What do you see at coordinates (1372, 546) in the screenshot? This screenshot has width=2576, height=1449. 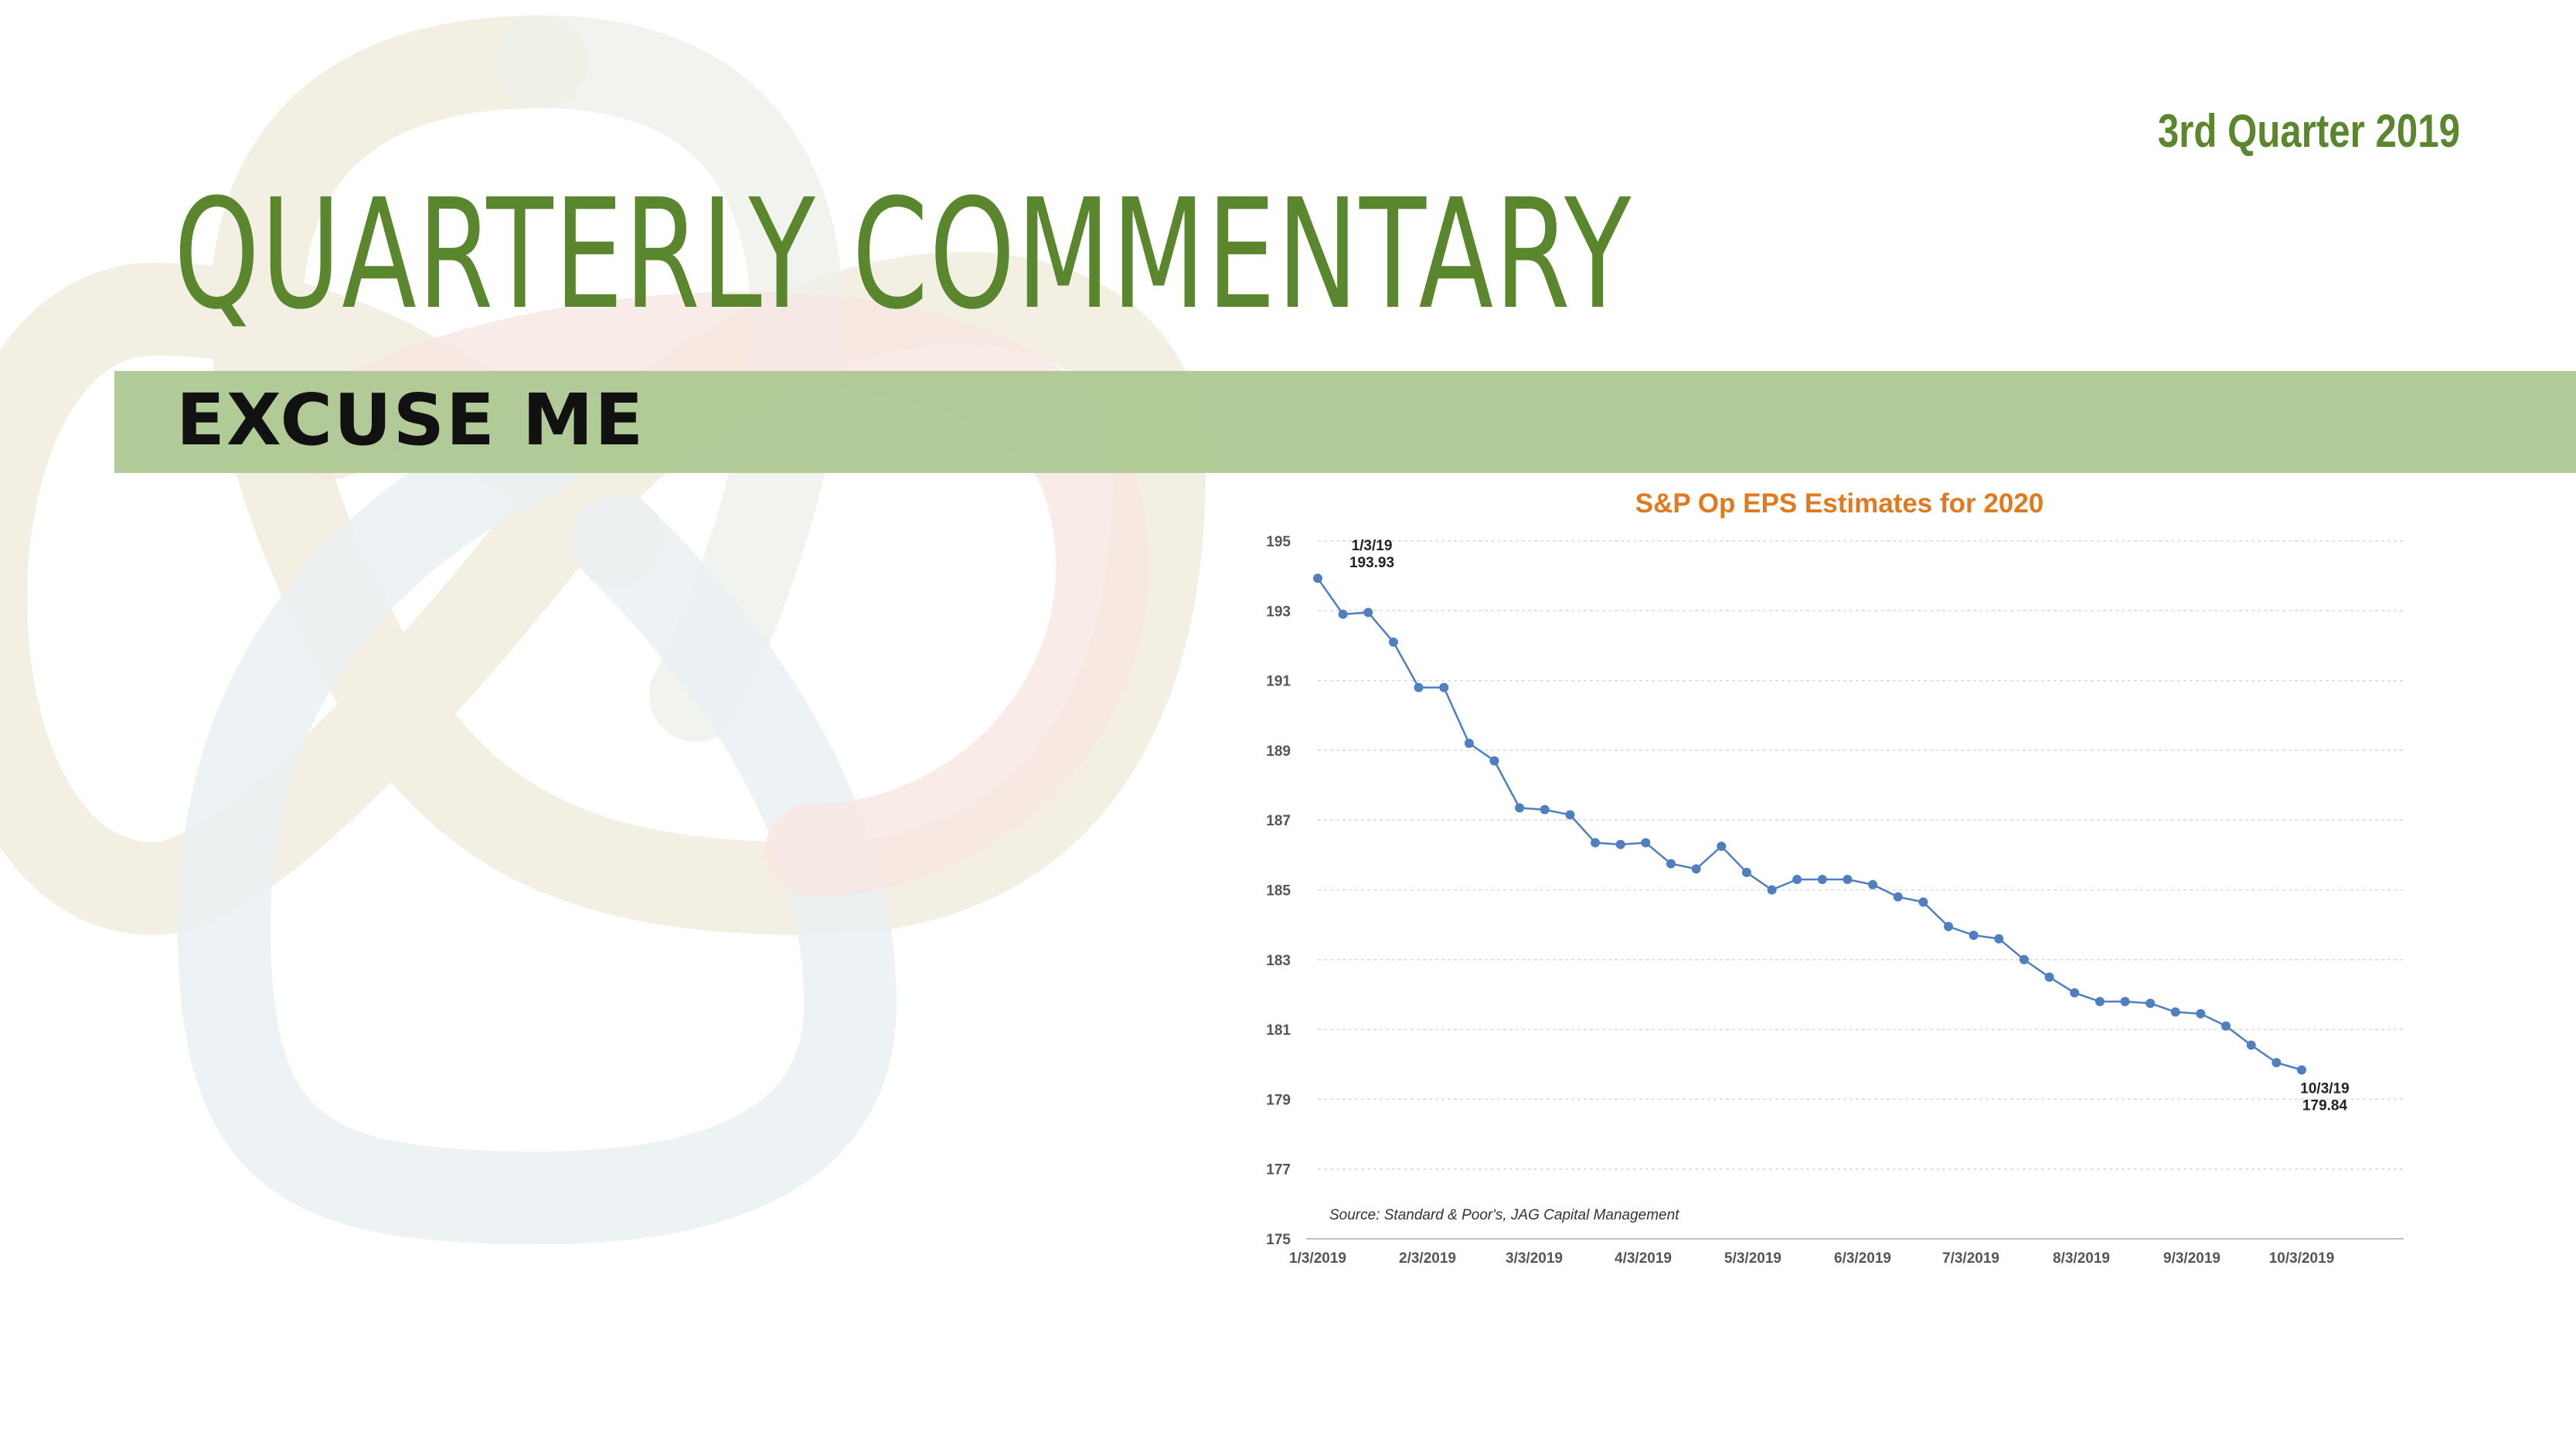 I see `annotation-date: 1/3/19` at bounding box center [1372, 546].